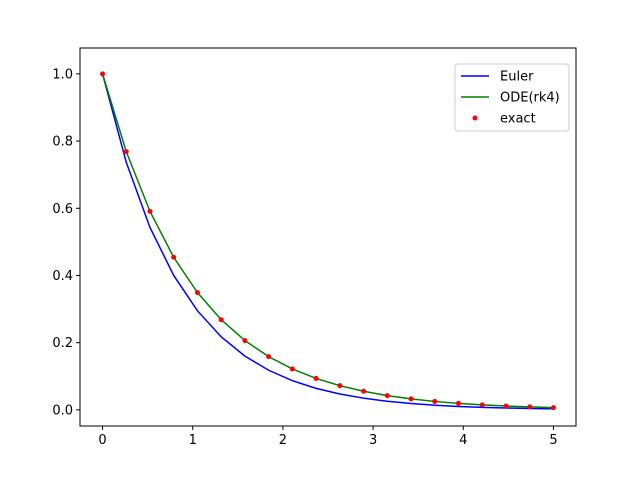 This screenshot has height=482, width=640. Describe the element at coordinates (517, 77) in the screenshot. I see `legend-label: Euler` at that location.